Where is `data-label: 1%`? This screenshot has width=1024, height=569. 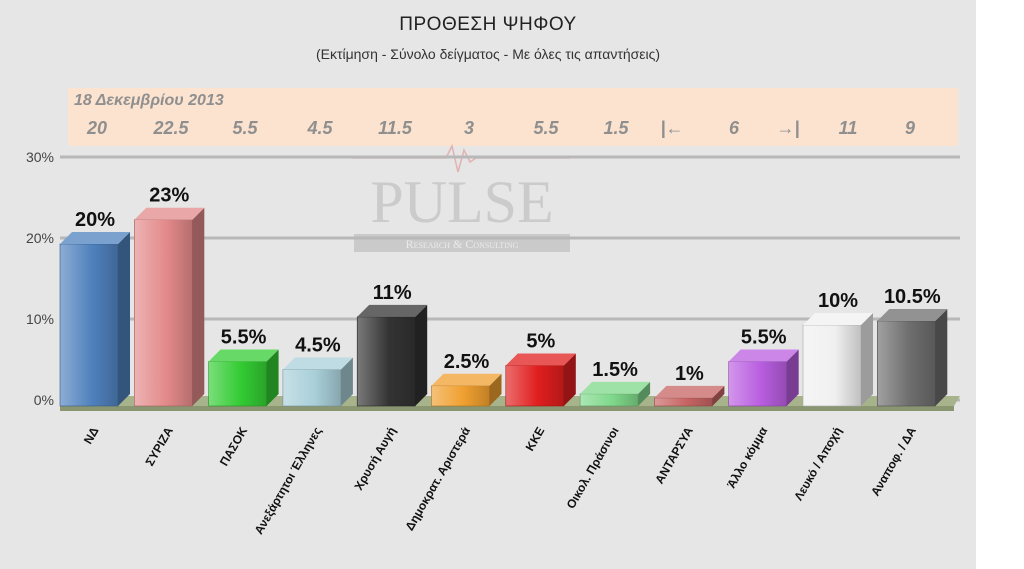 data-label: 1% is located at coordinates (689, 374).